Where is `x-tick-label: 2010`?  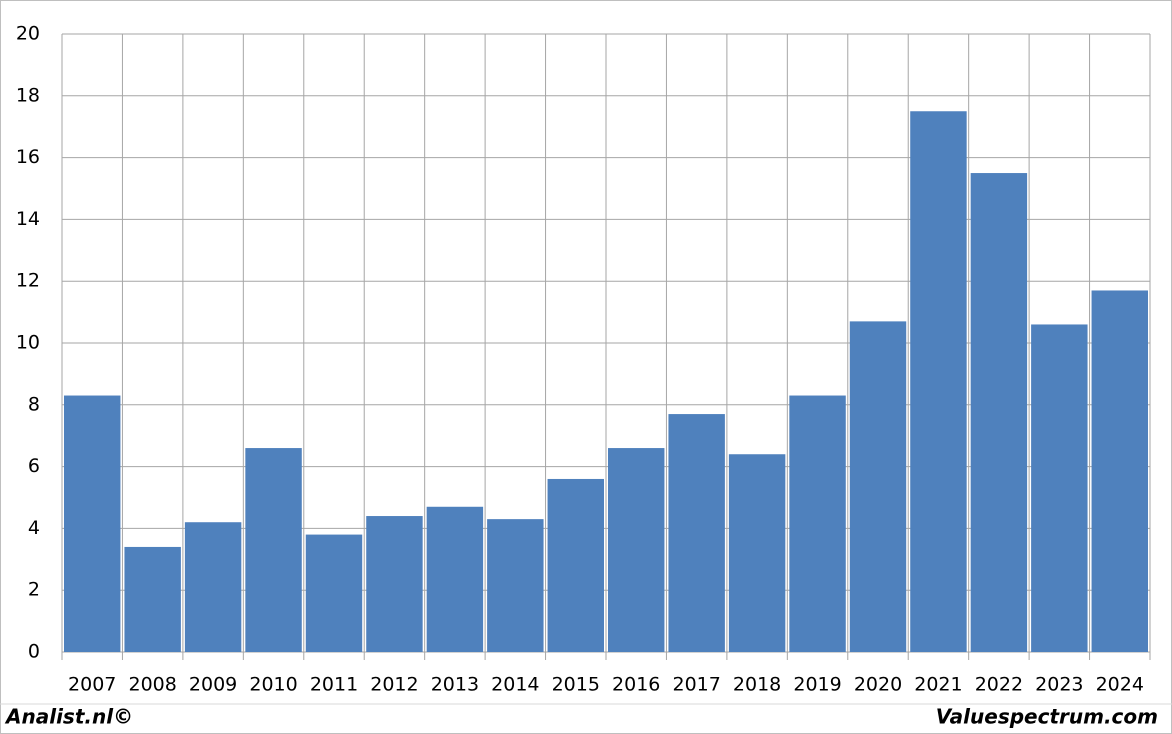 x-tick-label: 2010 is located at coordinates (273, 685).